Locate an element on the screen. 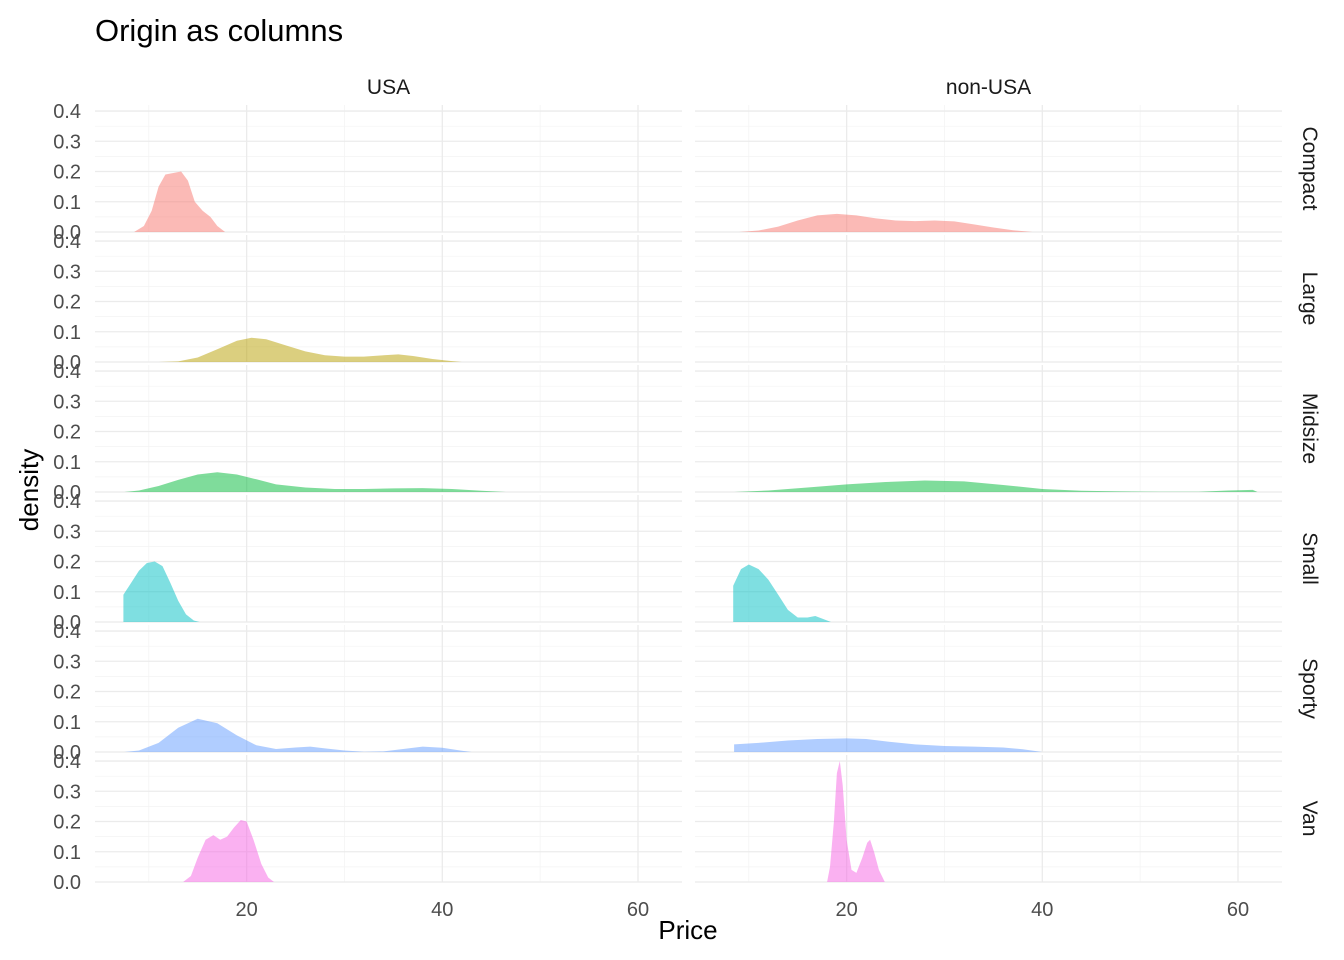 The height and width of the screenshot is (960, 1344). panel-large-usa: 0.0 0.1 0.2 0.3 0.4 is located at coordinates (367, 302).